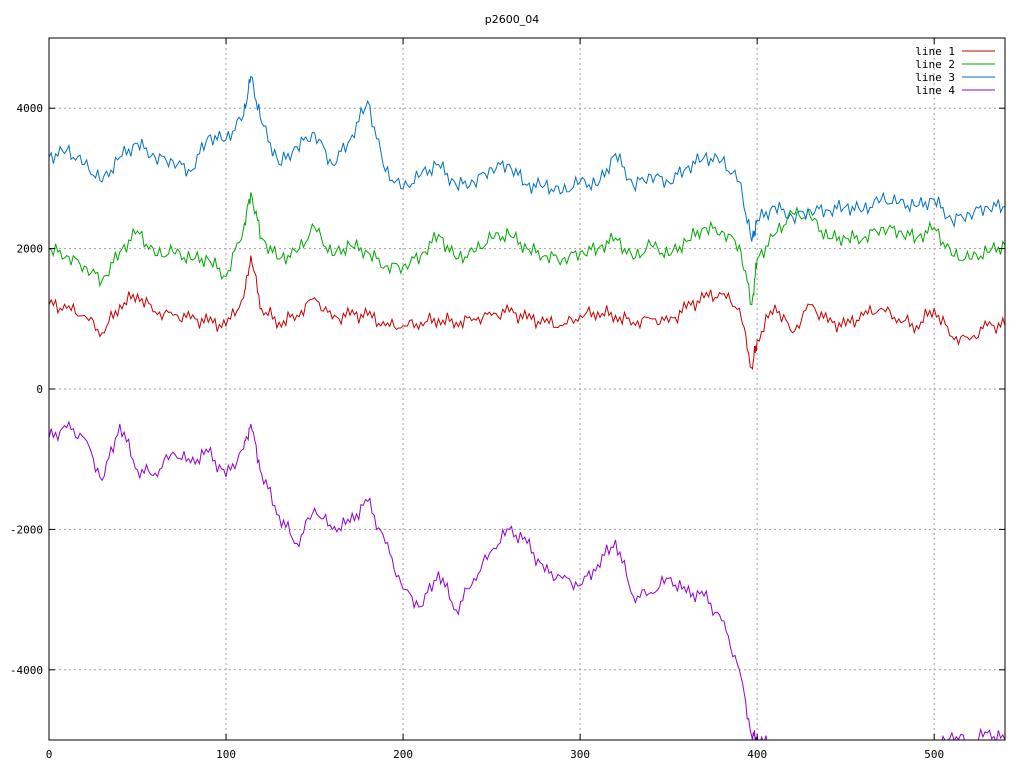 Image resolution: width=1024 pixels, height=768 pixels. What do you see at coordinates (26, 529) in the screenshot?
I see `y-tick-label: -2000` at bounding box center [26, 529].